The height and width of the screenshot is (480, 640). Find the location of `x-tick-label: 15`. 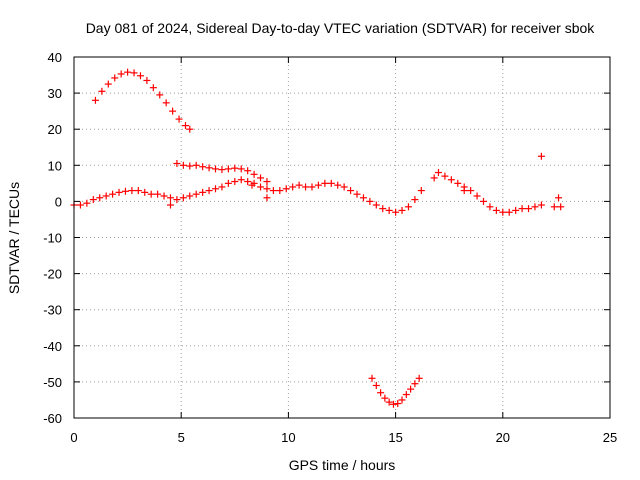

x-tick-label: 15 is located at coordinates (395, 437).